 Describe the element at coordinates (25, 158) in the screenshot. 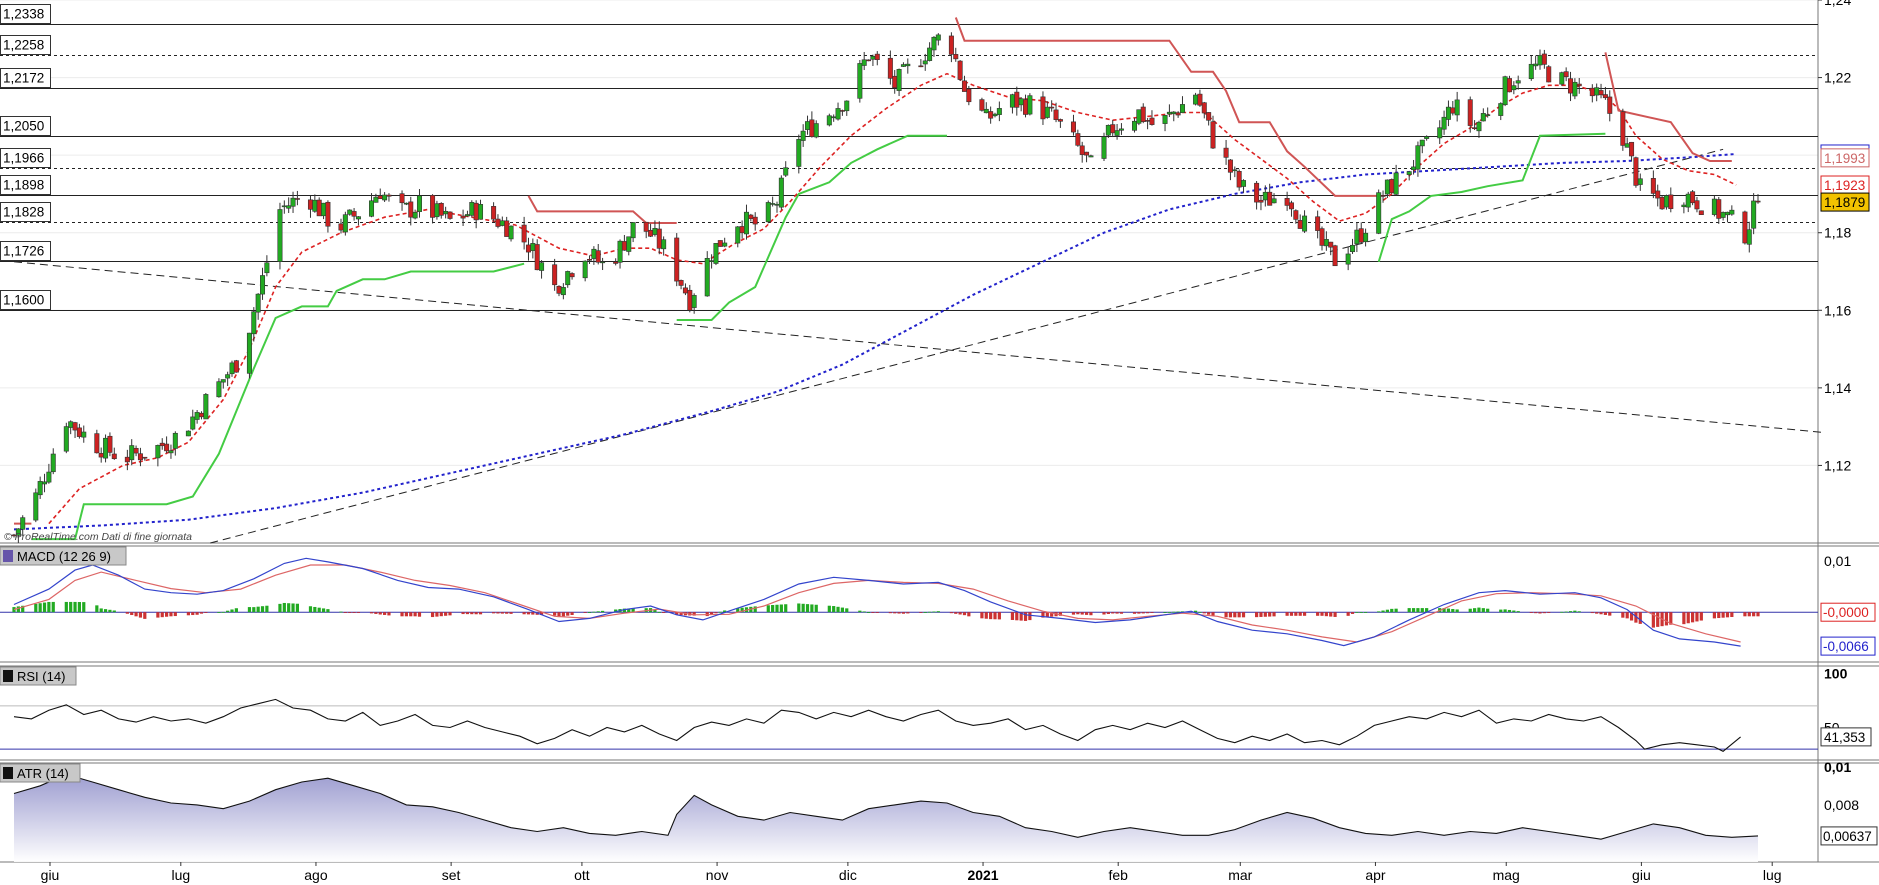

I see `level-label-box` at that location.